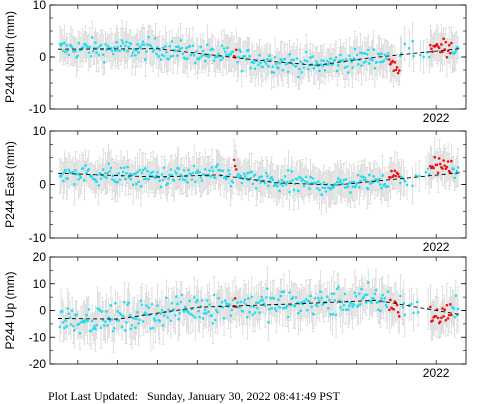 The image size is (481, 404). Describe the element at coordinates (38, 109) in the screenshot. I see `y-tick-label: -10` at that location.